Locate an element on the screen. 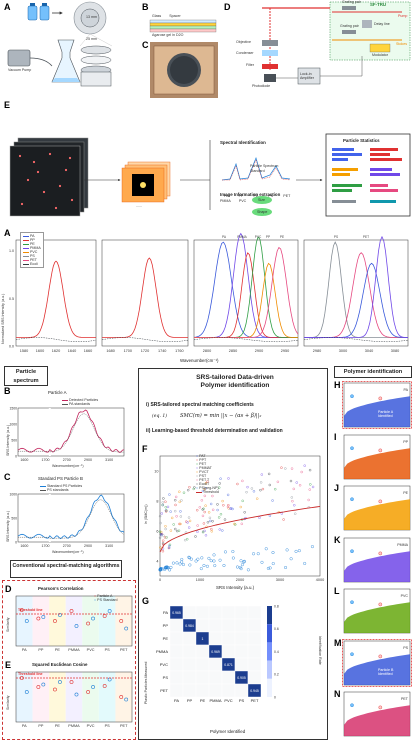  legend-pvc: PVC is located at coordinates (32, 252).